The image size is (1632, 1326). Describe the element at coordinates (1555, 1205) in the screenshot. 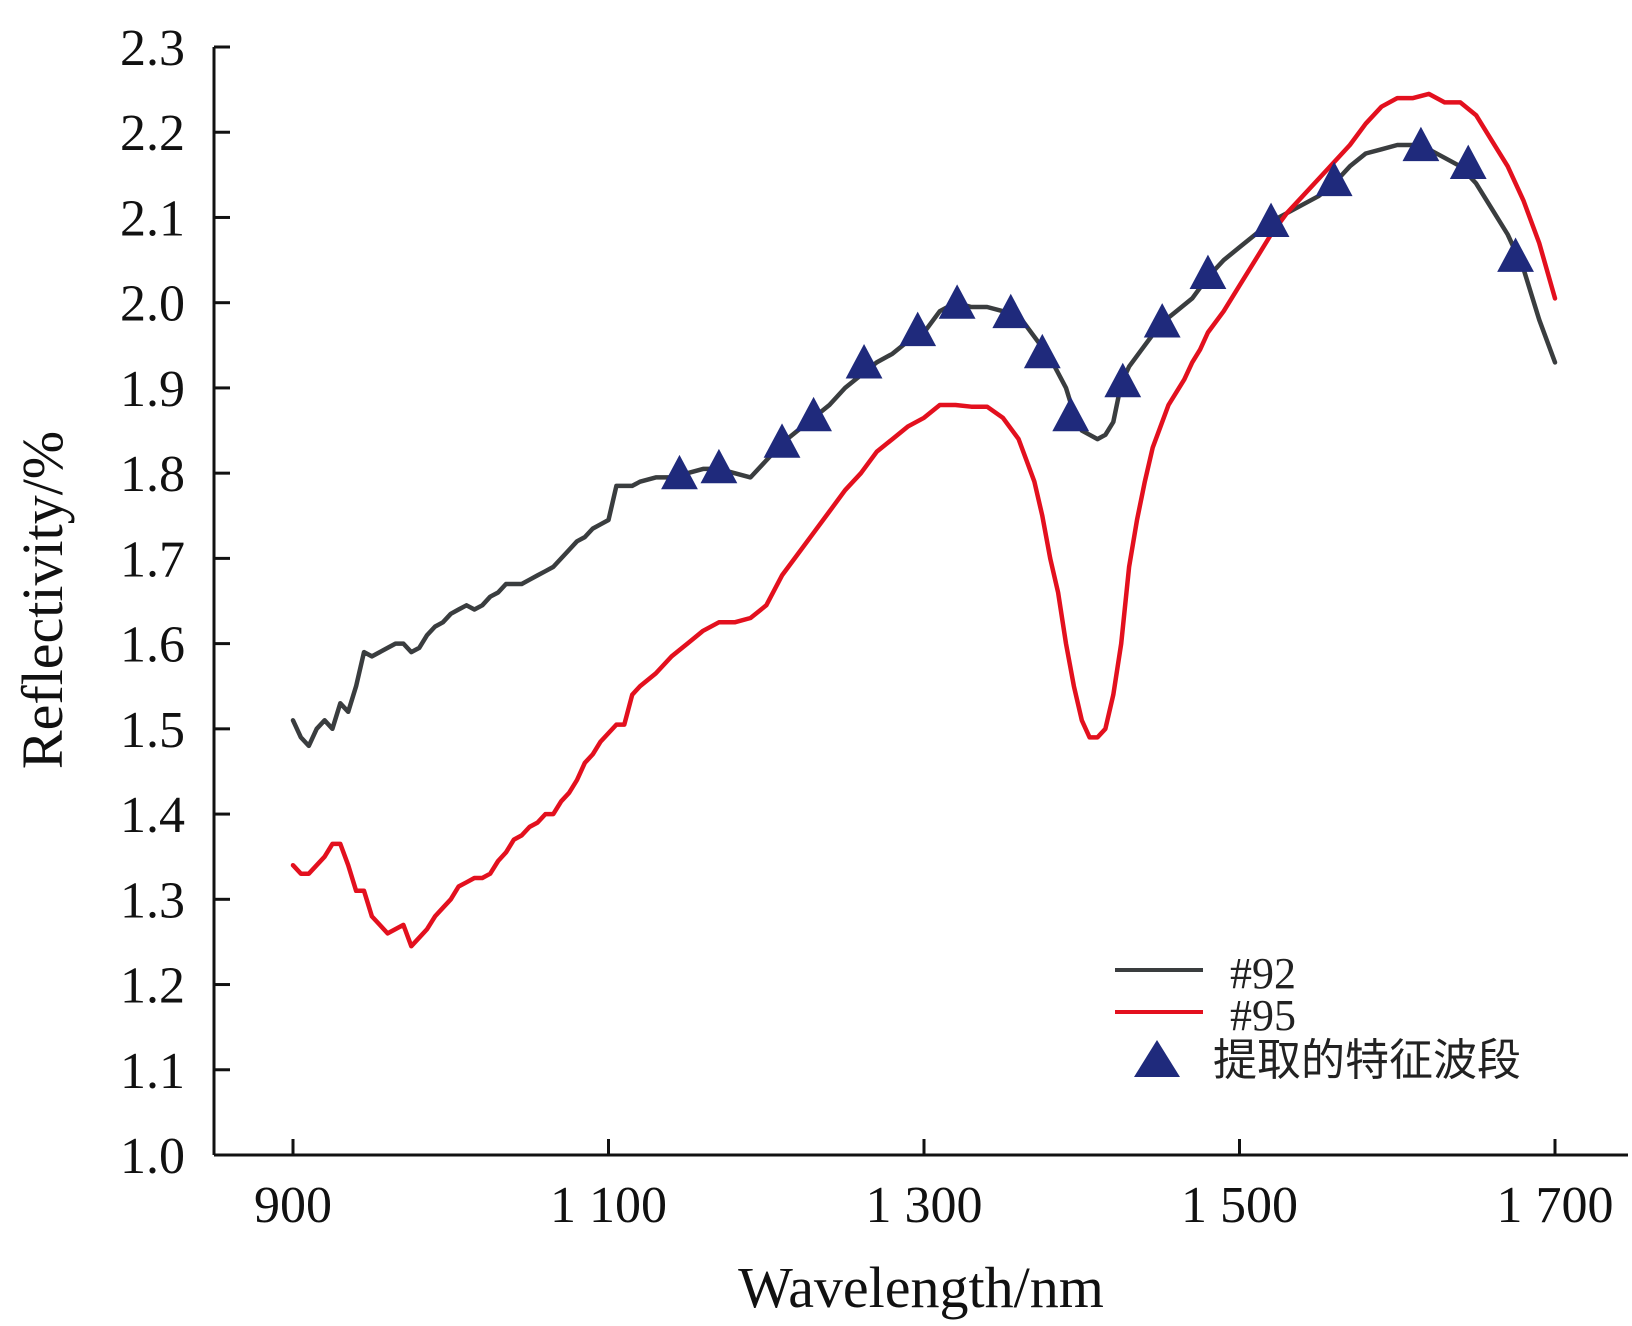

I see `x-tick-label: 1 700` at that location.